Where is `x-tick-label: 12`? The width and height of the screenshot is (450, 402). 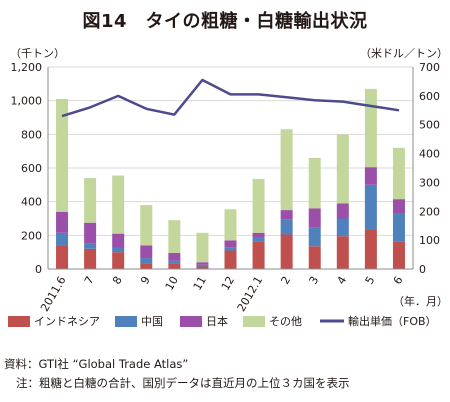
x-tick-label: 12 is located at coordinates (228, 283).